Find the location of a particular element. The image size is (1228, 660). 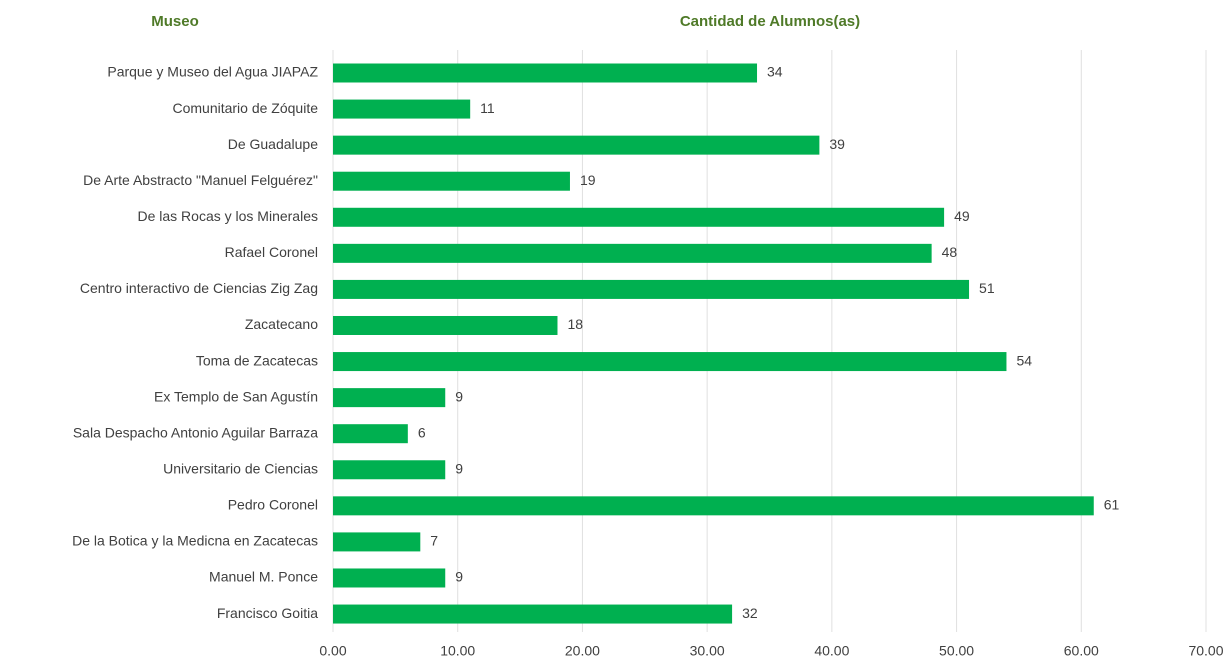

y-tick-label: Sala Despacho Antonio Aguilar Barraza is located at coordinates (195, 432).